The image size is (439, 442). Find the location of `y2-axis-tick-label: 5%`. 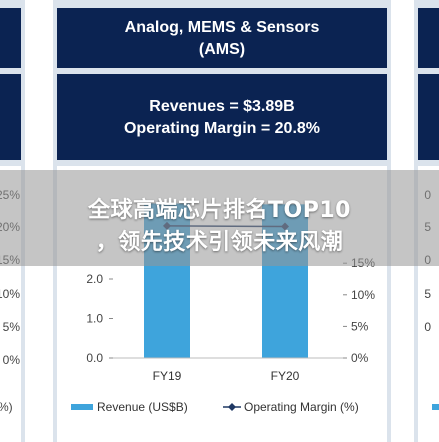

y2-axis-tick-label: 5% is located at coordinates (360, 326).